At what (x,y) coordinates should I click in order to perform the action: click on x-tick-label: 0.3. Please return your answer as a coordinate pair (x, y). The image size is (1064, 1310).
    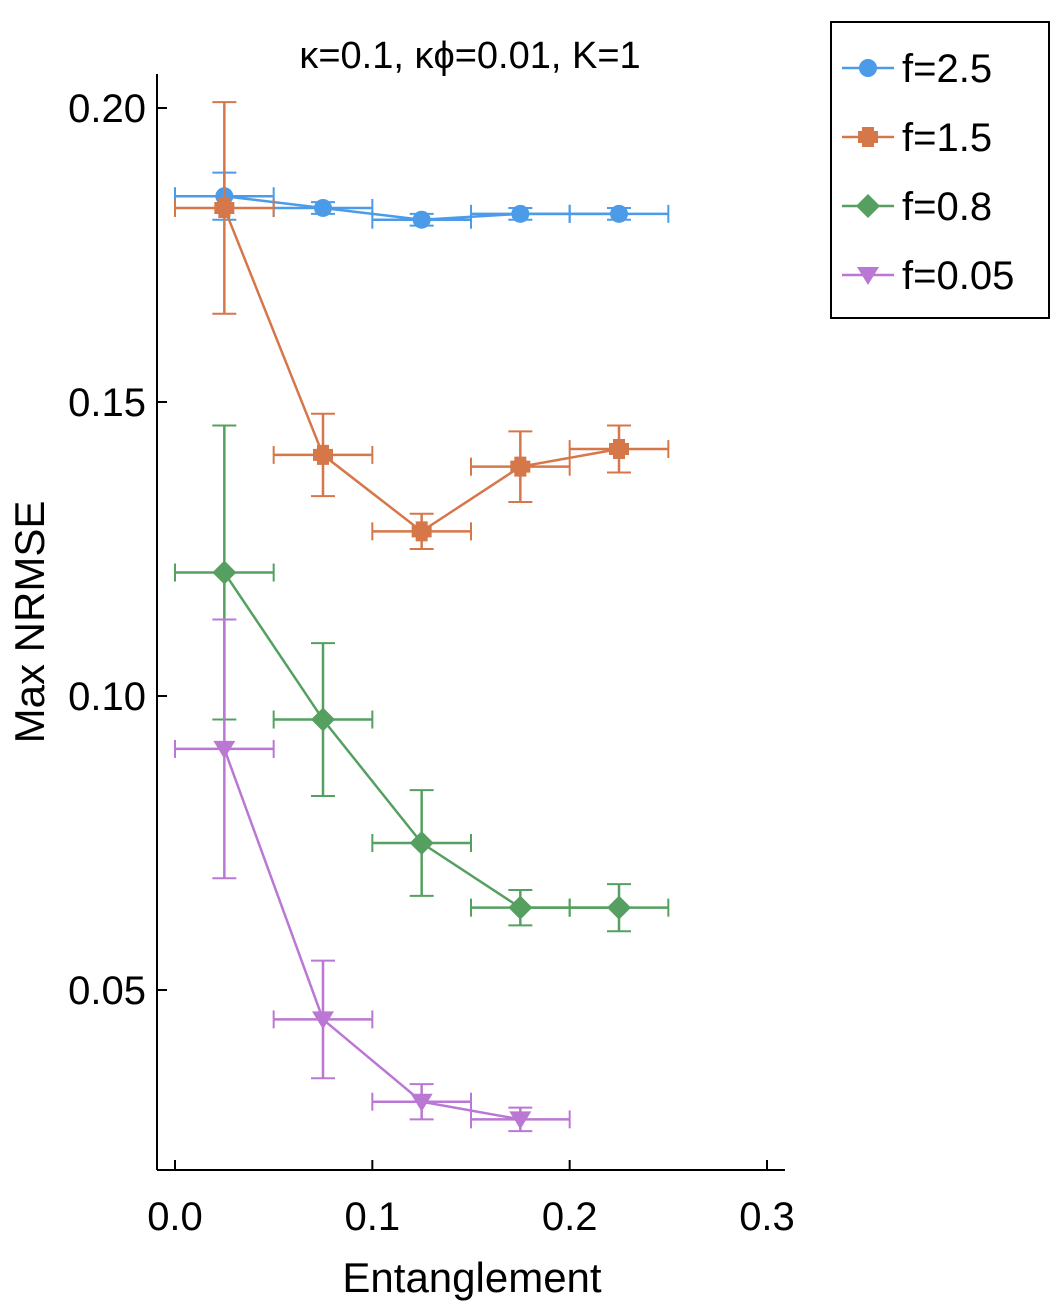
    Looking at the image, I should click on (767, 1217).